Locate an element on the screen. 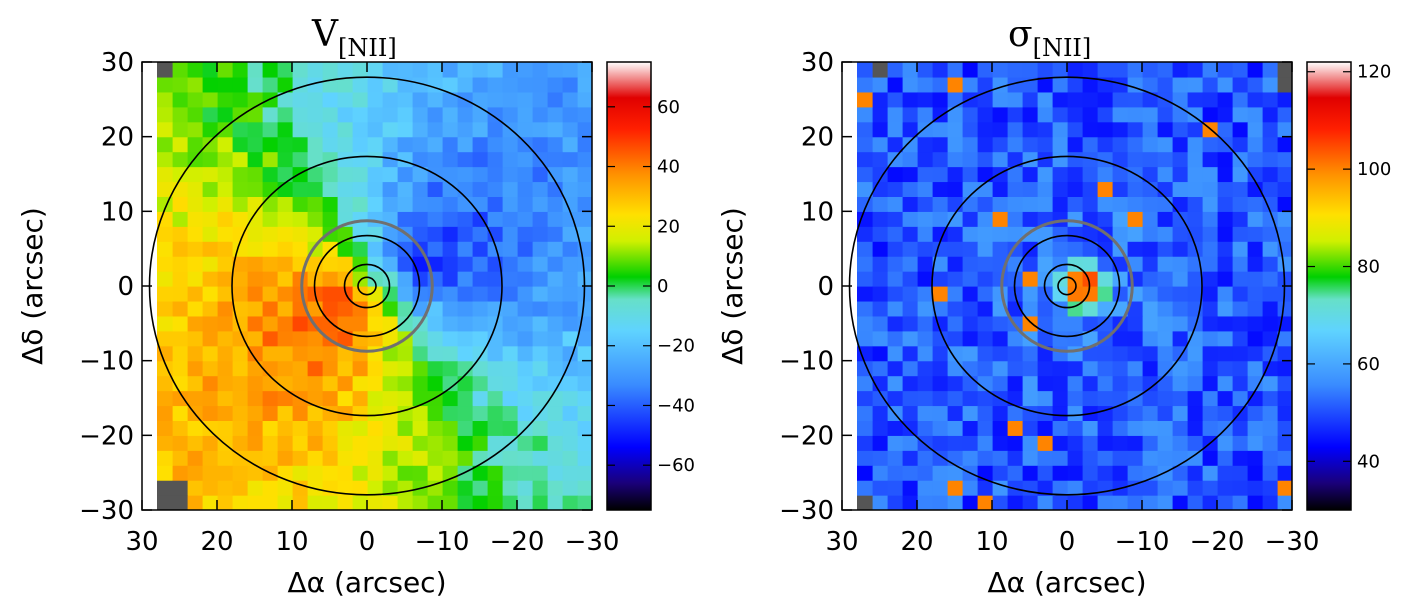 This screenshot has width=1411, height=604. x-tick-label: −30 is located at coordinates (1292, 542).